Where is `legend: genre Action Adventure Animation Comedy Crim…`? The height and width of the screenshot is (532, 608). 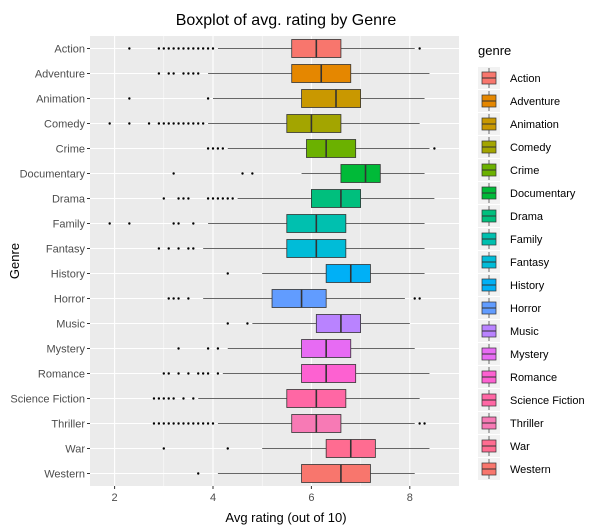 legend: genre Action Adventure Animation Comedy Crim… is located at coordinates (531, 261).